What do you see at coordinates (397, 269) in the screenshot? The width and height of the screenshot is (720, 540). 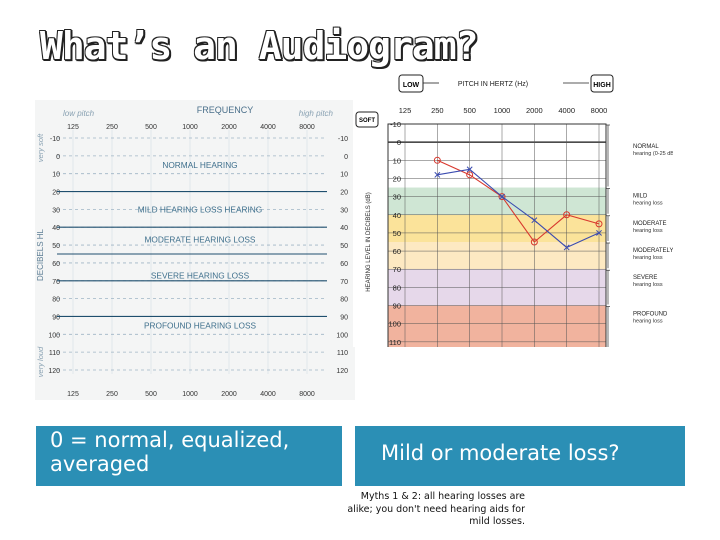 I see `db-tick: 70` at bounding box center [397, 269].